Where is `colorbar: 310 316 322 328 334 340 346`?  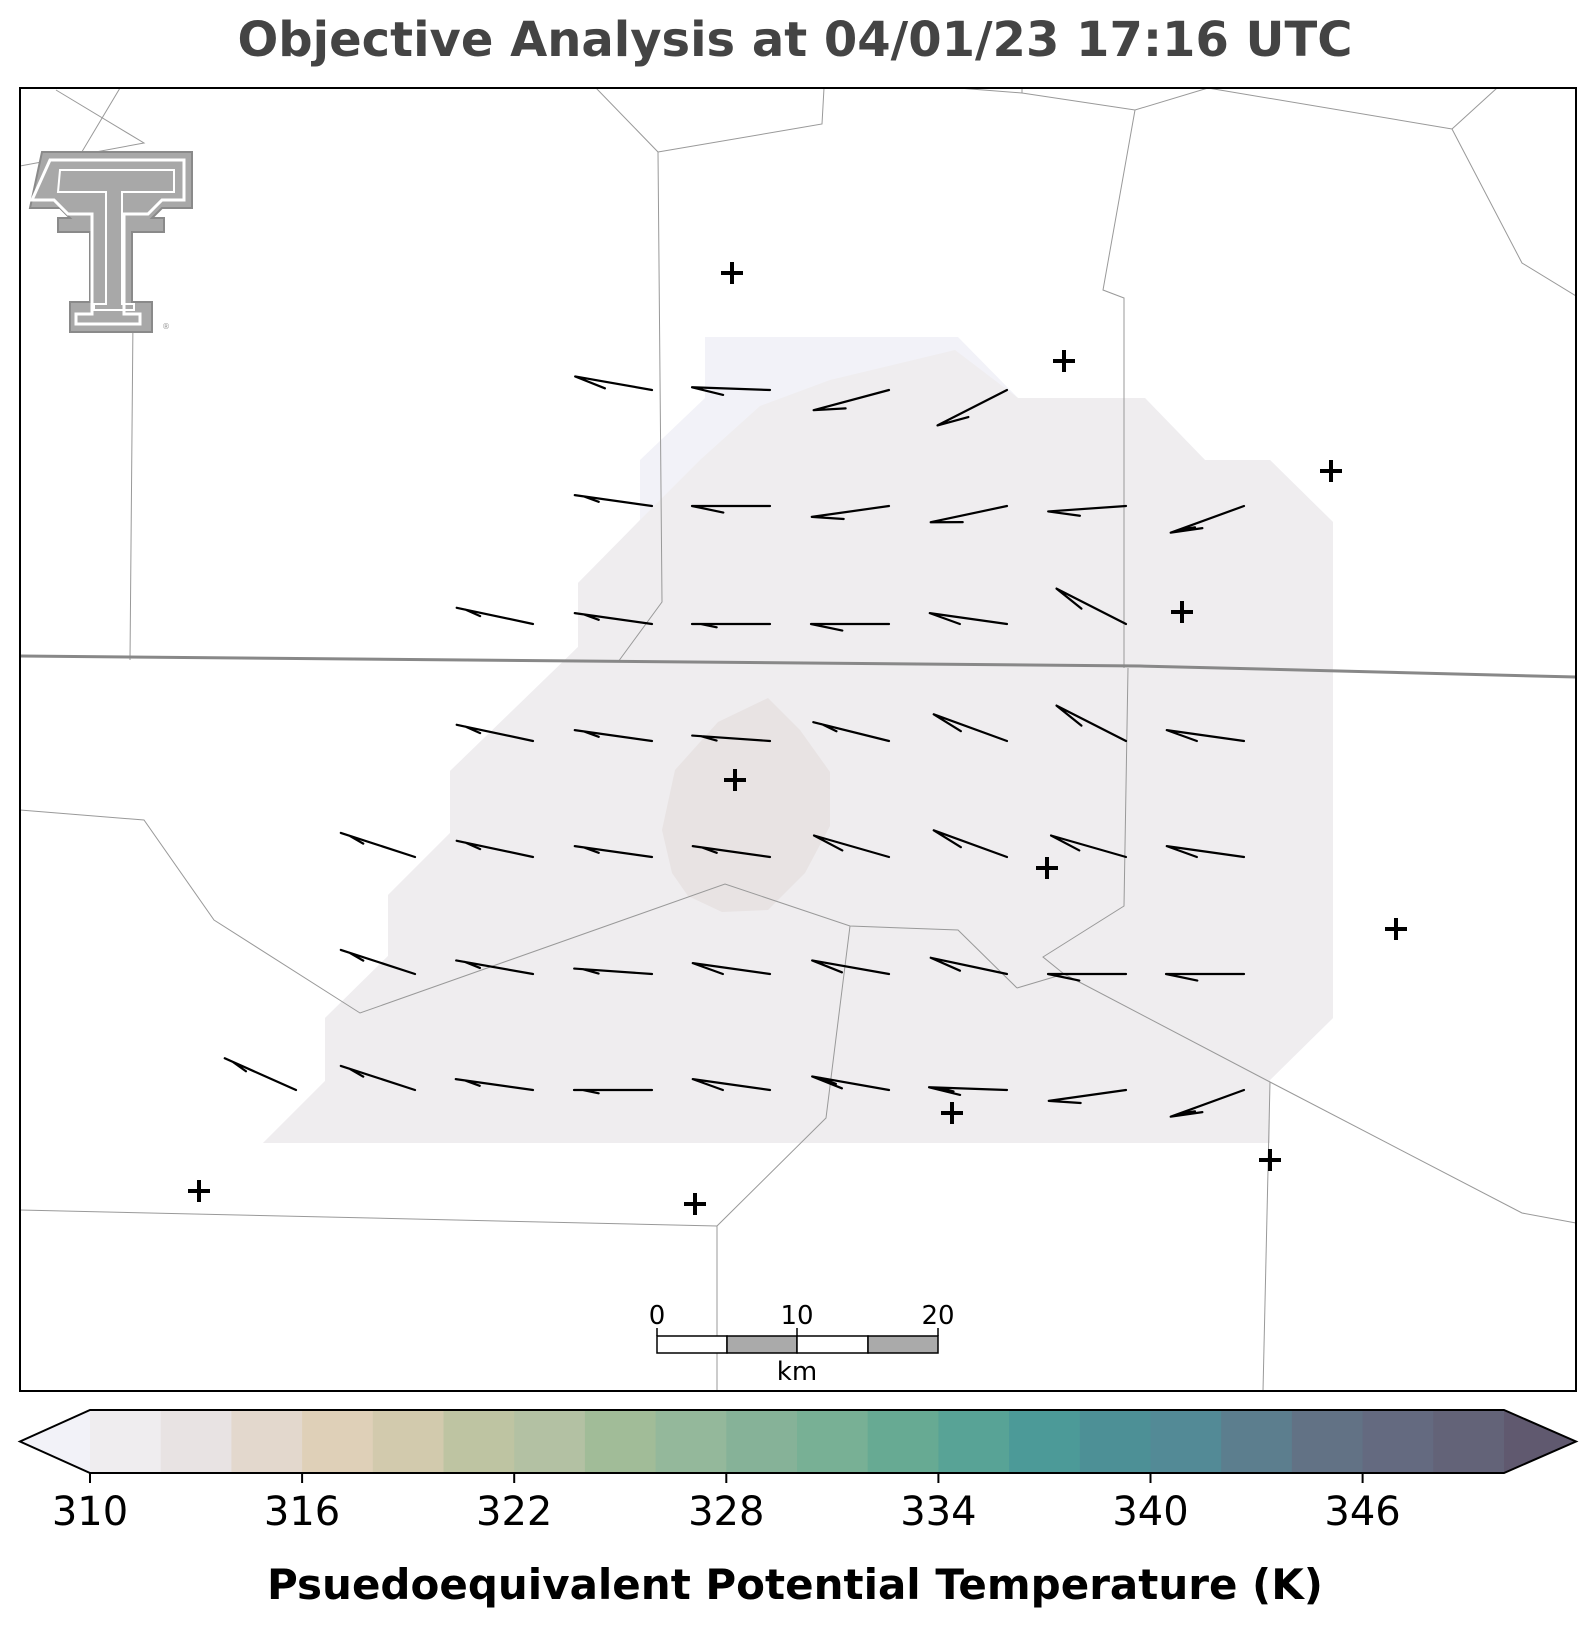 colorbar: 310 316 322 328 334 340 346 is located at coordinates (798, 1472).